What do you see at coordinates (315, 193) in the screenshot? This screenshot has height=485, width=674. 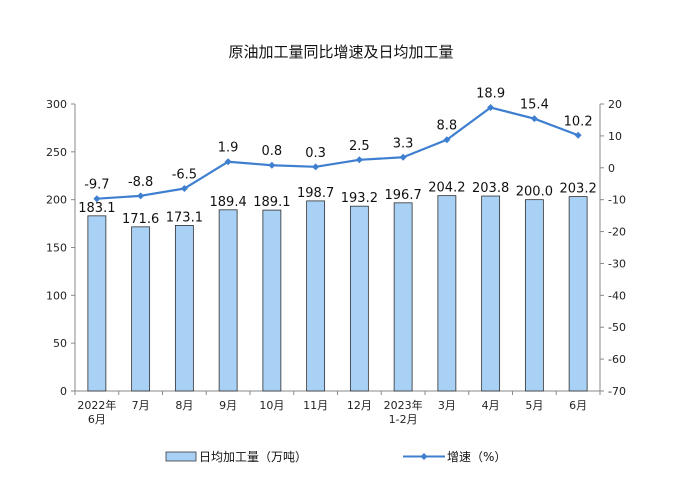 I see `bar-data-label: 198.7` at bounding box center [315, 193].